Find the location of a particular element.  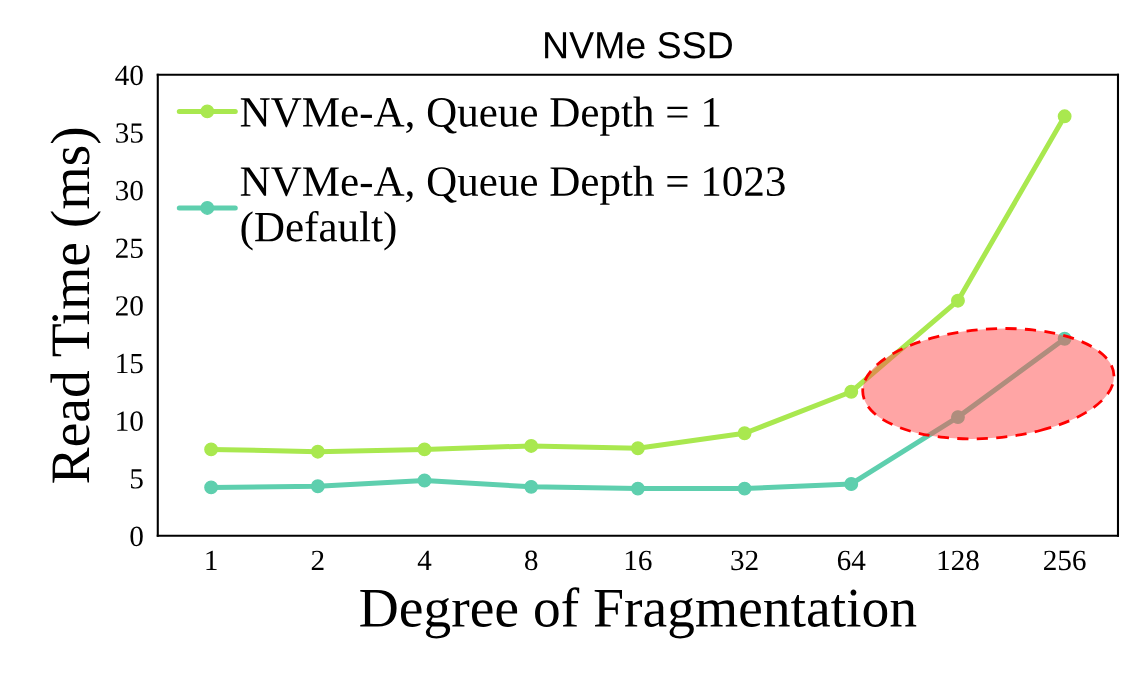

y-tick-label: 35 is located at coordinates (129, 133).